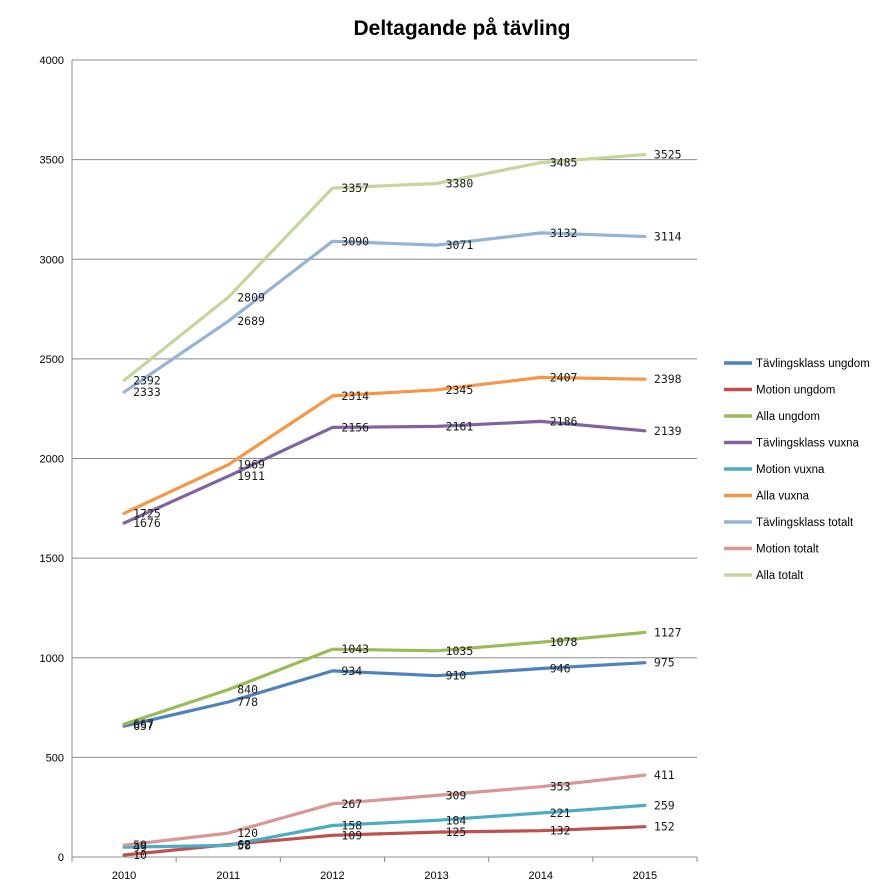 The height and width of the screenshot is (885, 887). Describe the element at coordinates (351, 826) in the screenshot. I see `data-label: 158` at that location.